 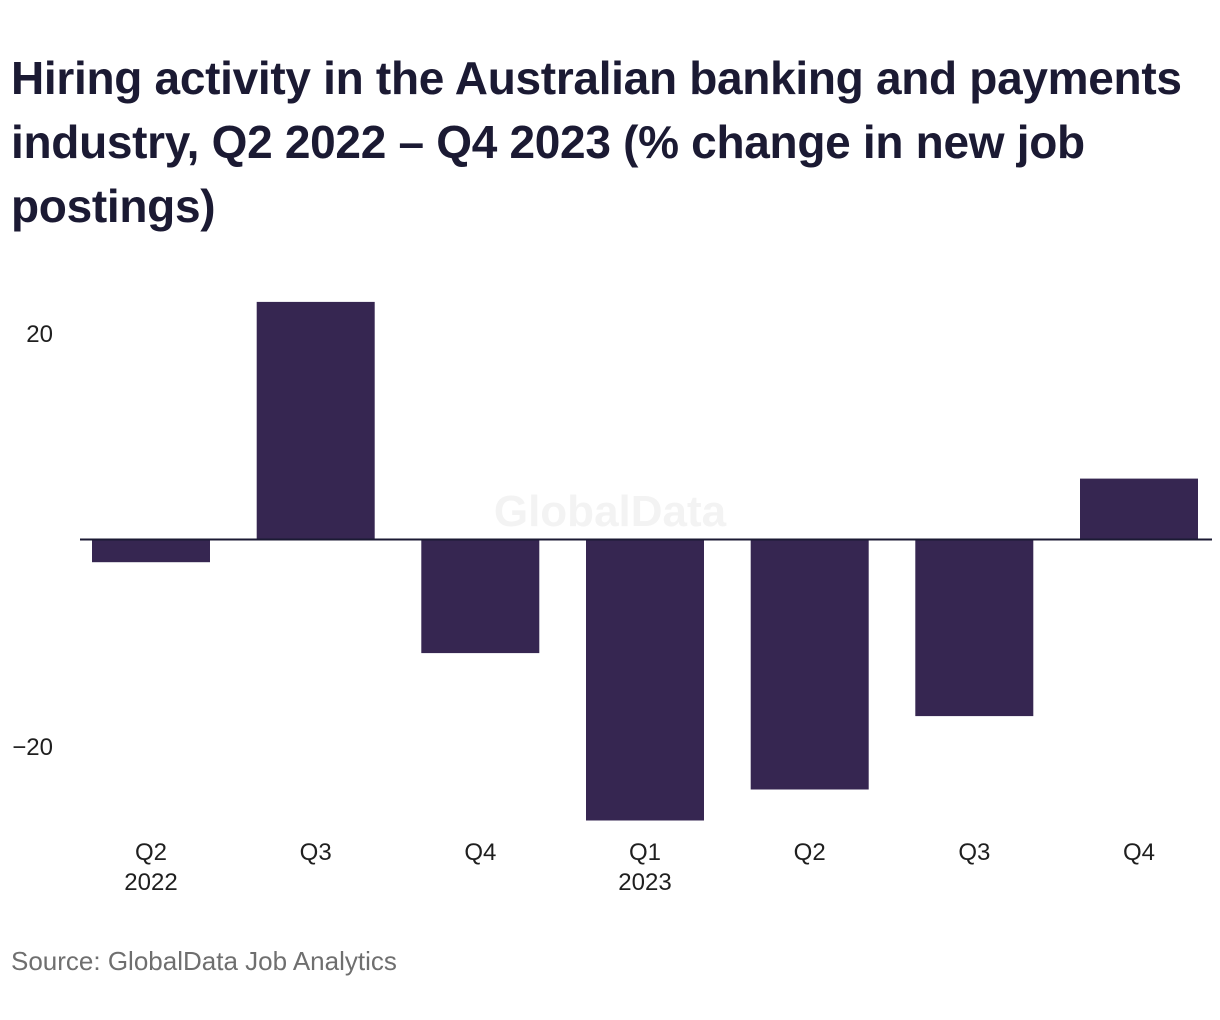 What do you see at coordinates (610, 511) in the screenshot?
I see `watermark: GlobalData` at bounding box center [610, 511].